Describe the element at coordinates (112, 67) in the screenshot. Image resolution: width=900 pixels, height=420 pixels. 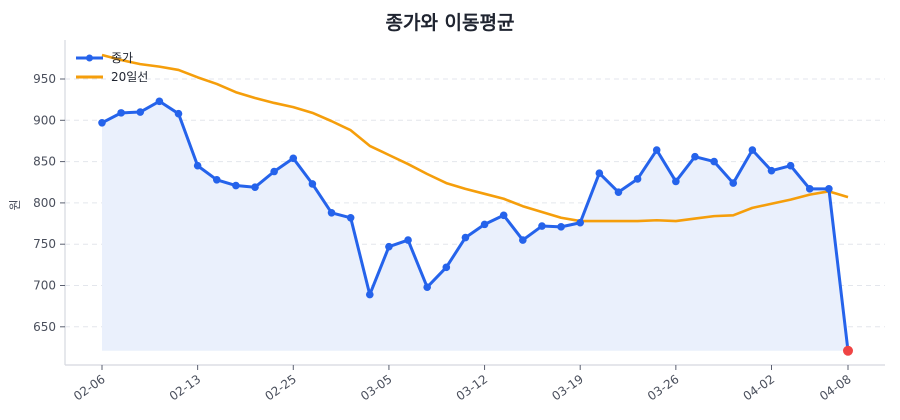
I see `legend: 종가 20일선` at that location.